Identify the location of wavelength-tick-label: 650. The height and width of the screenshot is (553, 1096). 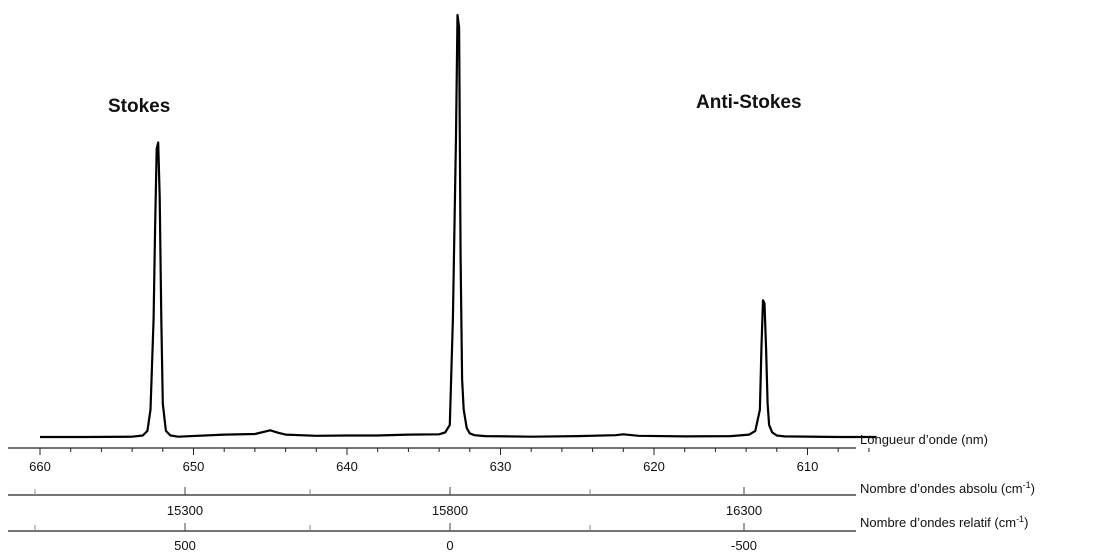
(194, 466).